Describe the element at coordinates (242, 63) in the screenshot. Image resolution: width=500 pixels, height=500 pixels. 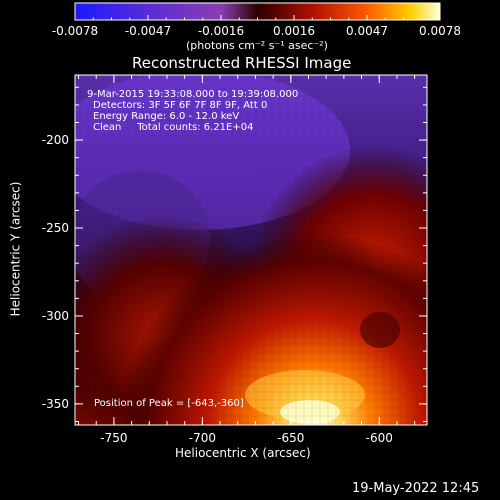
I see `plot-title: Reconstructed RHESSI Image` at that location.